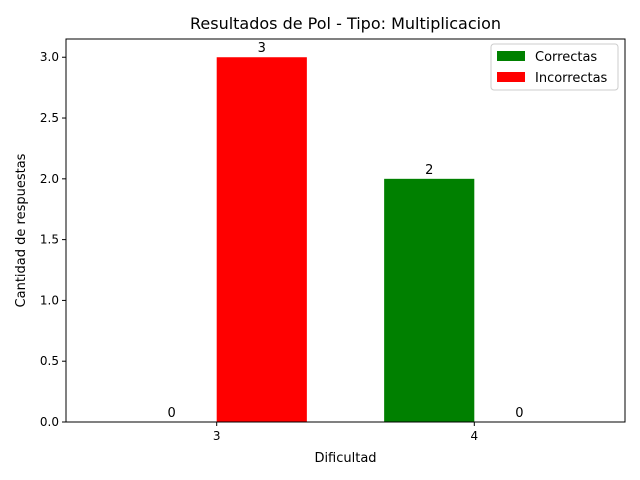  Describe the element at coordinates (49, 422) in the screenshot. I see `y-tick-label: 0.0` at that location.